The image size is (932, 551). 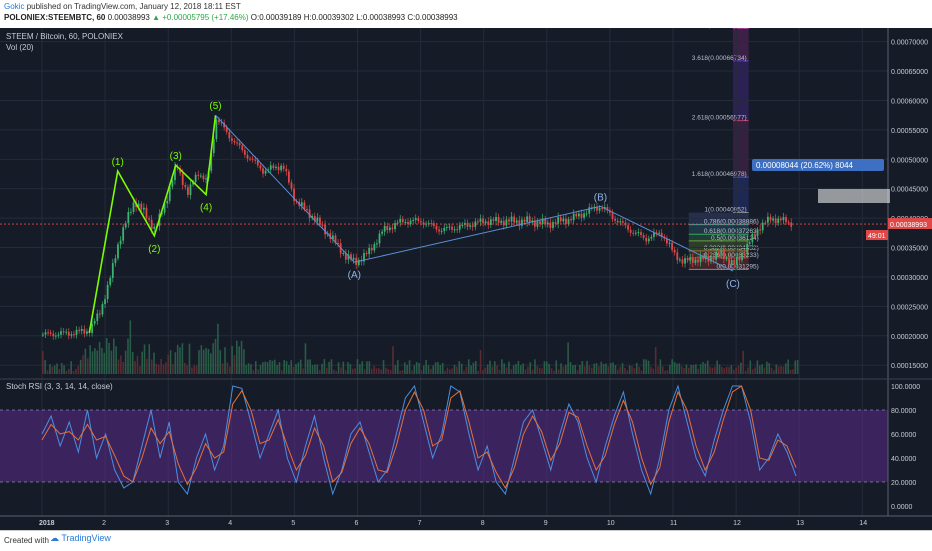 What do you see at coordinates (230, 523) in the screenshot?
I see `date-tick-label: 4` at bounding box center [230, 523].